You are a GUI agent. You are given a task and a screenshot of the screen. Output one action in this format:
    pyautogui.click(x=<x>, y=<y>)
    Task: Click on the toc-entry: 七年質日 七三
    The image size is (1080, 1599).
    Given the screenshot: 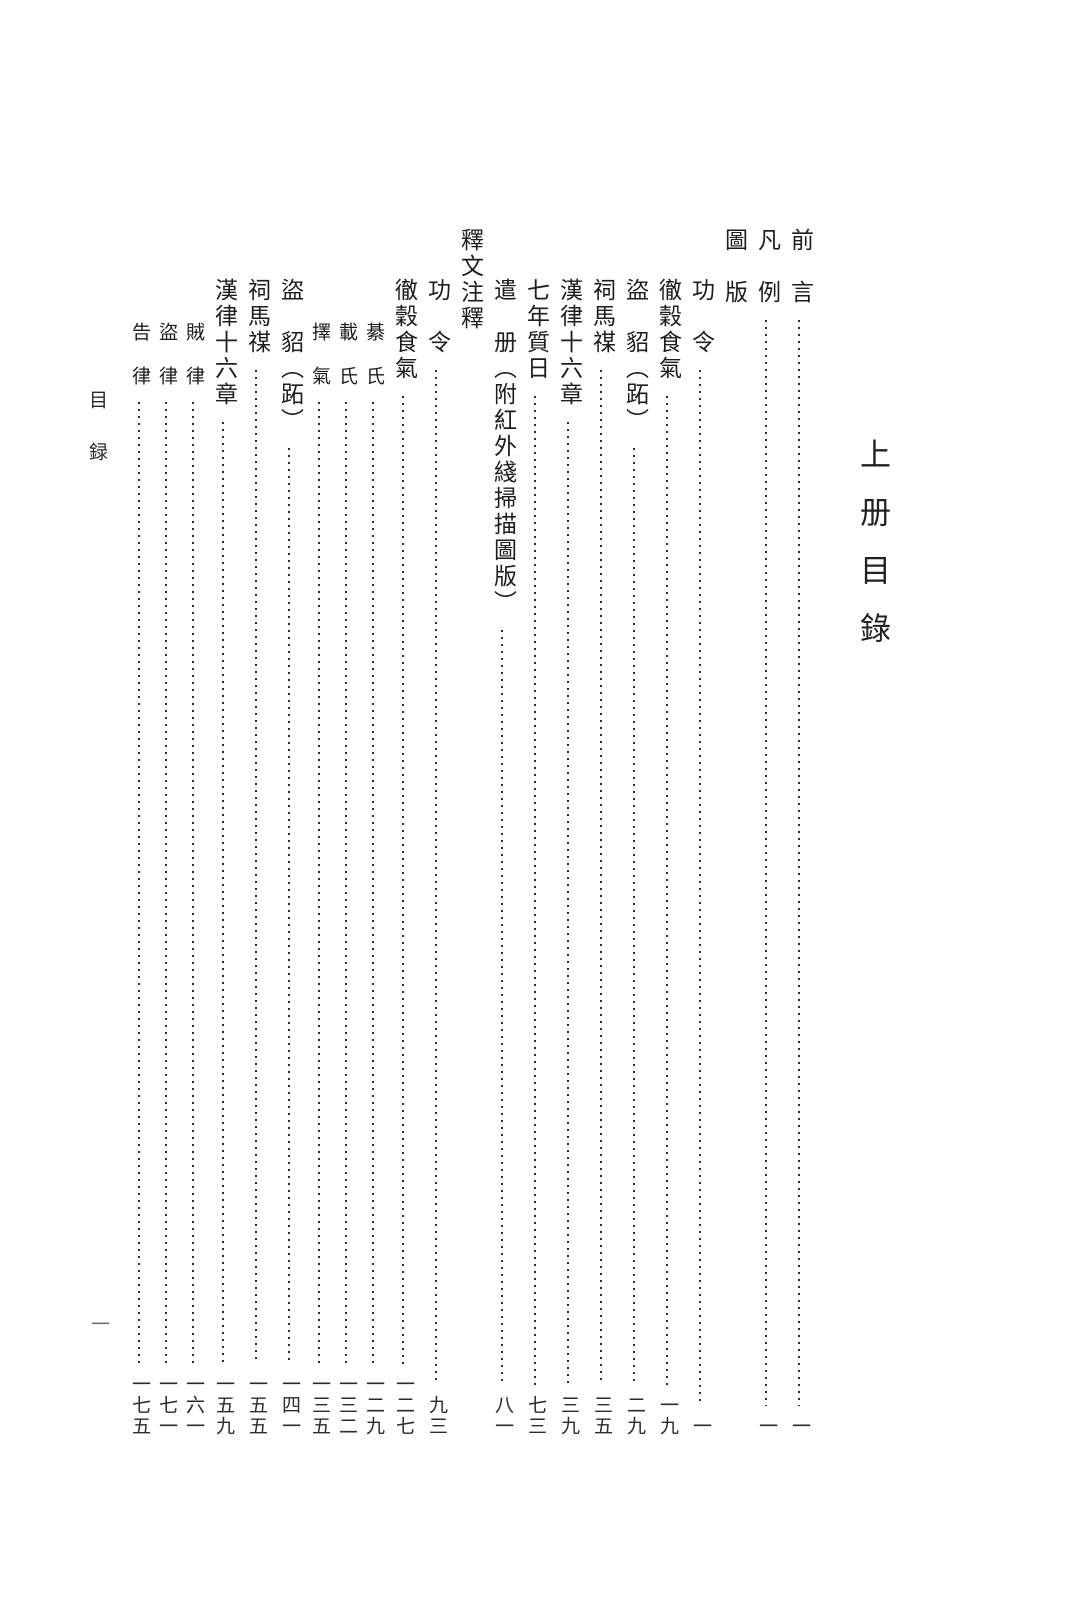 What is the action you would take?
    pyautogui.click(x=535, y=832)
    